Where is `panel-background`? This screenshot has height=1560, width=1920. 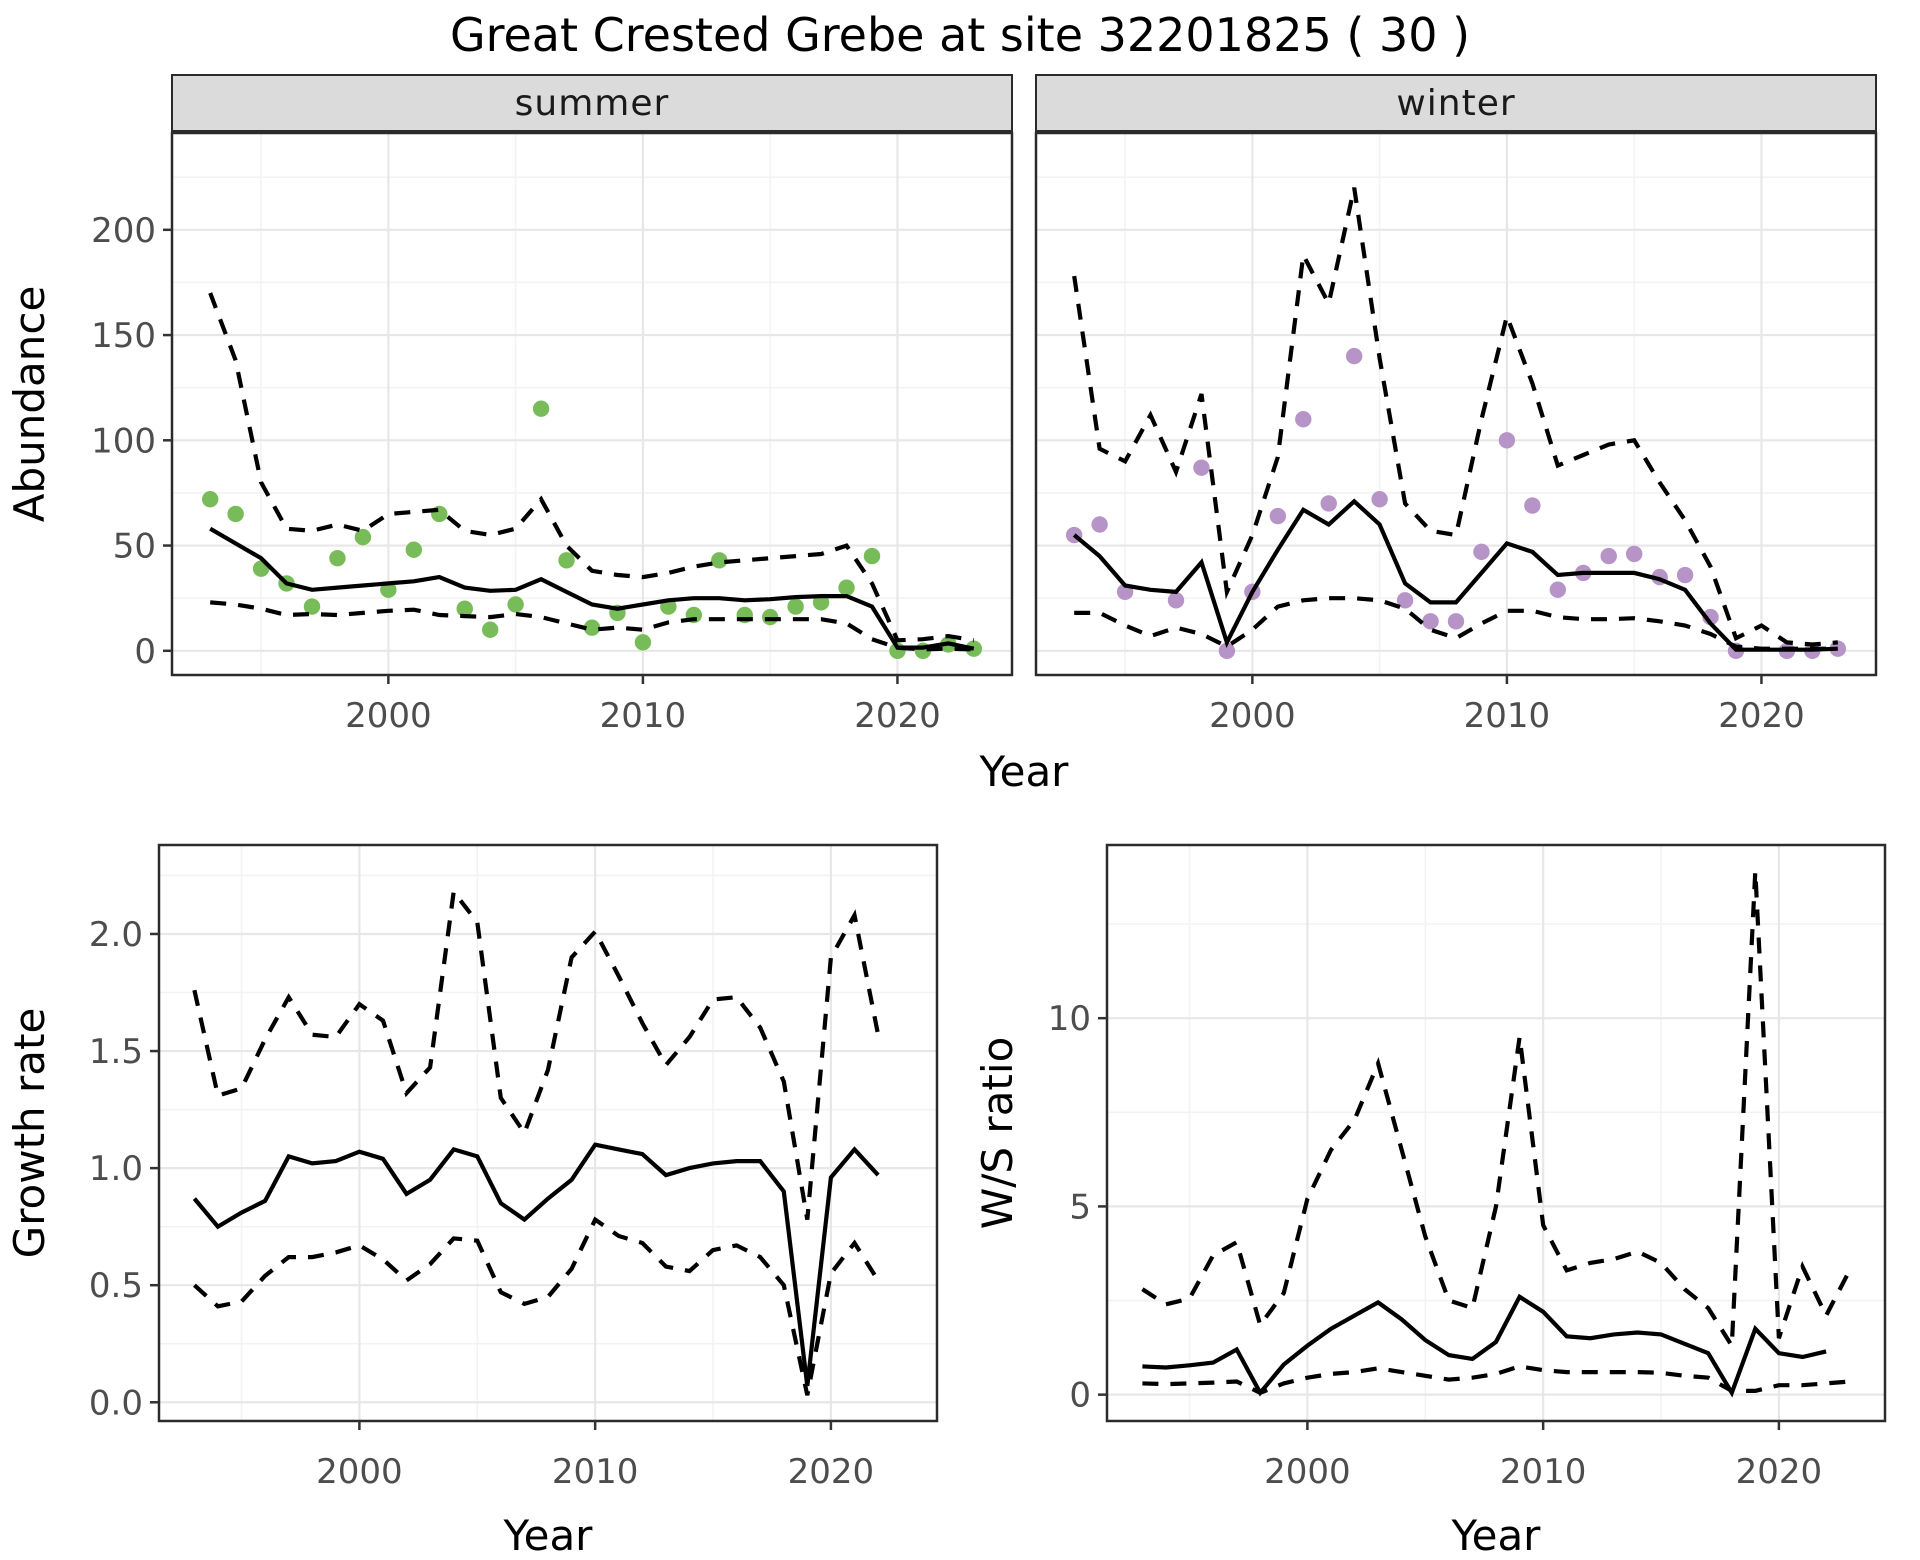
panel-background is located at coordinates (548, 1133).